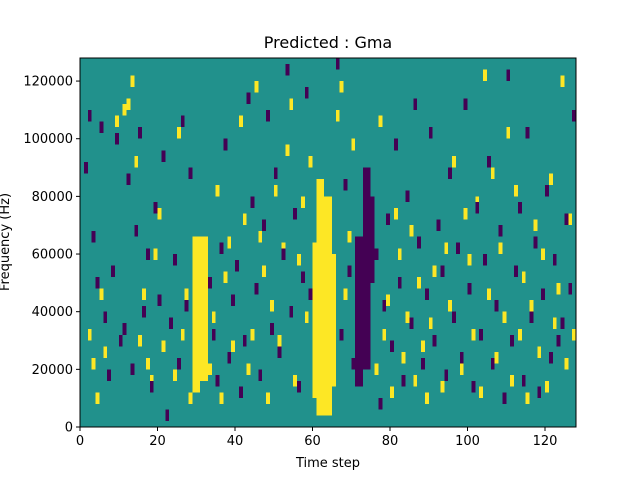 The width and height of the screenshot is (640, 480). I want to click on x-tick-label: 0, so click(80, 441).